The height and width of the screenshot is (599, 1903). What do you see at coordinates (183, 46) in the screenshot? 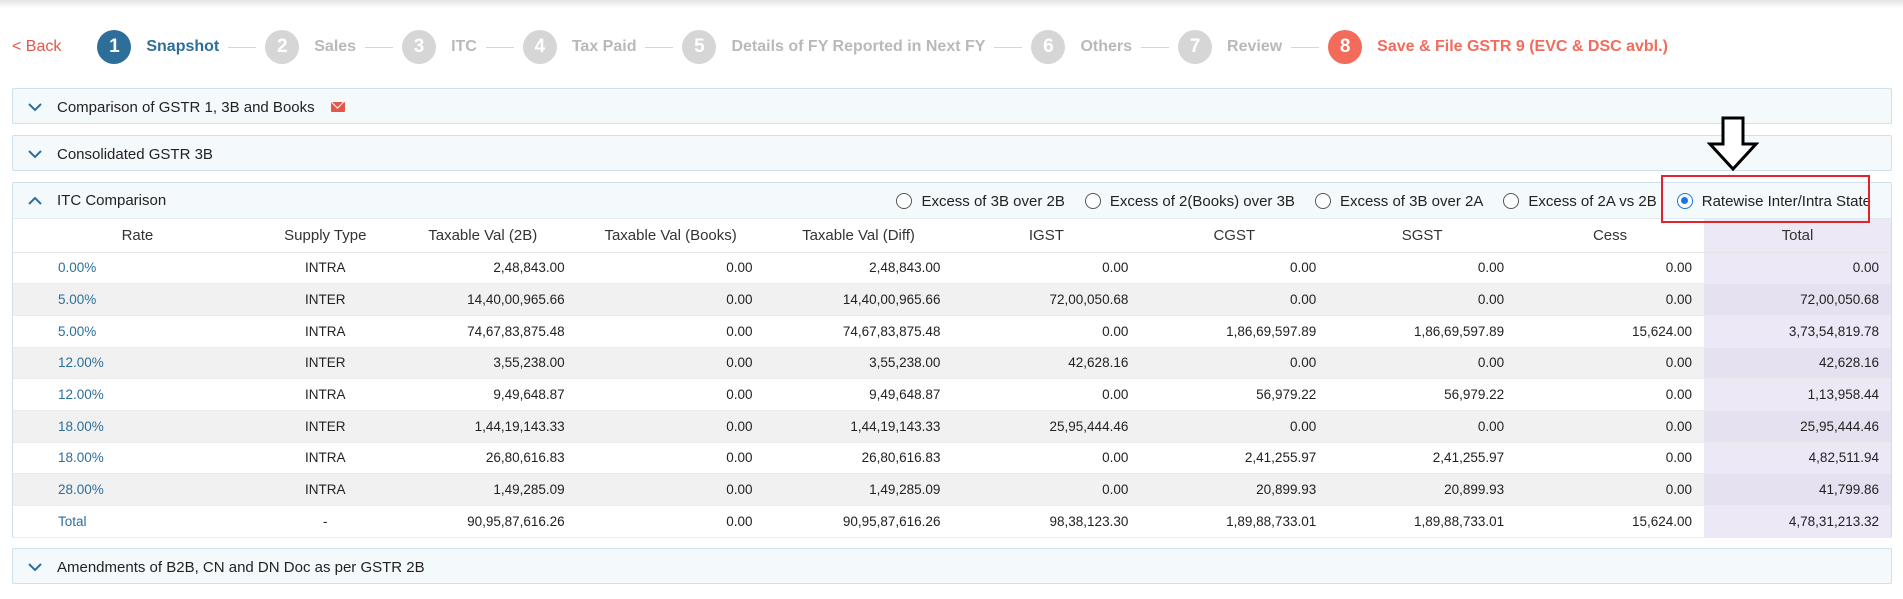
I see `step-label: Snapshot` at bounding box center [183, 46].